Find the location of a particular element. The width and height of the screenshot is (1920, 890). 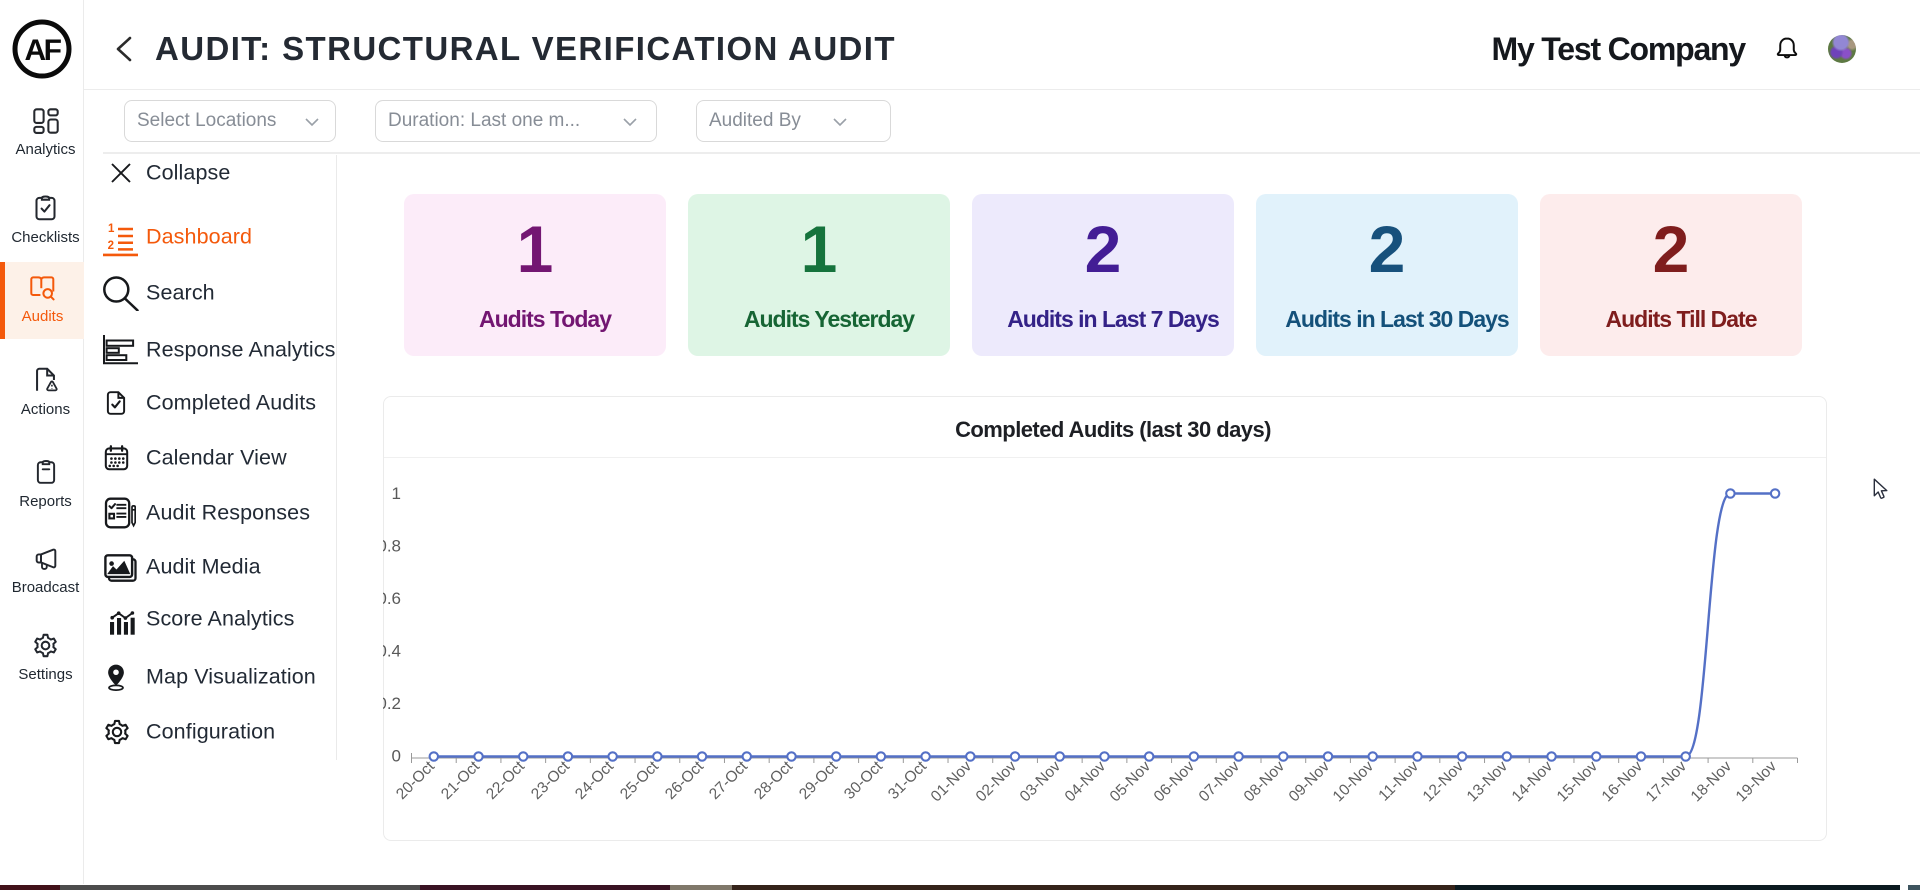

svg-text: AF is located at coordinates (43, 50).